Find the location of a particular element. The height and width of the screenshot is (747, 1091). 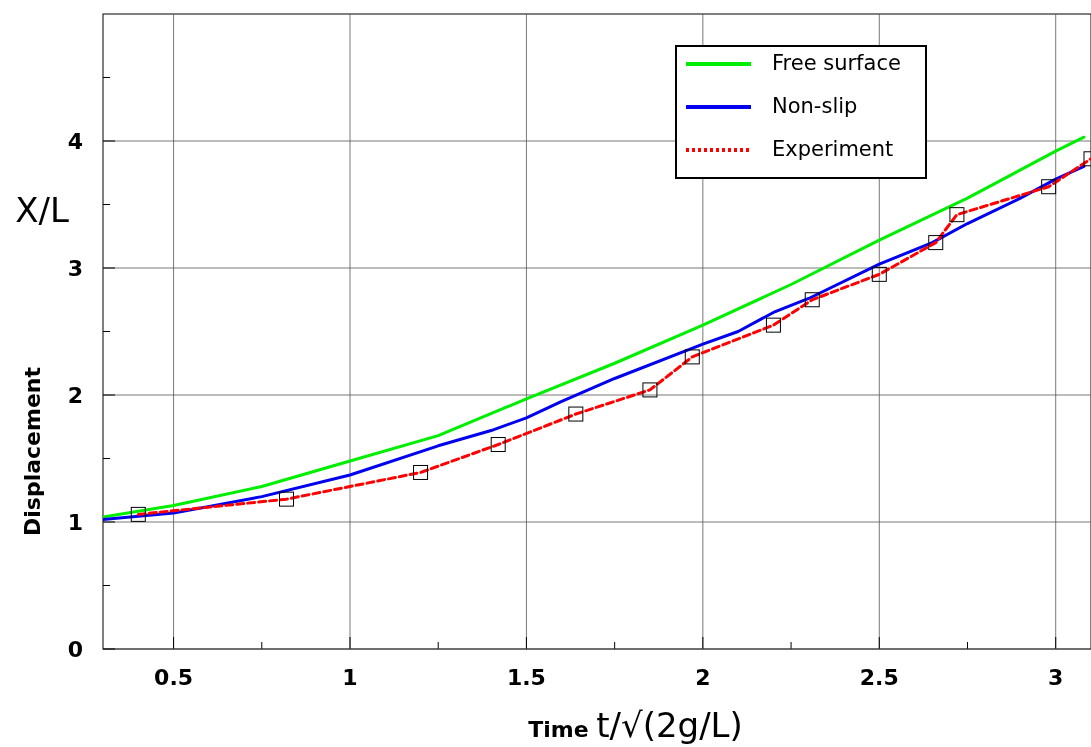

text: X/L is located at coordinates (42, 210).